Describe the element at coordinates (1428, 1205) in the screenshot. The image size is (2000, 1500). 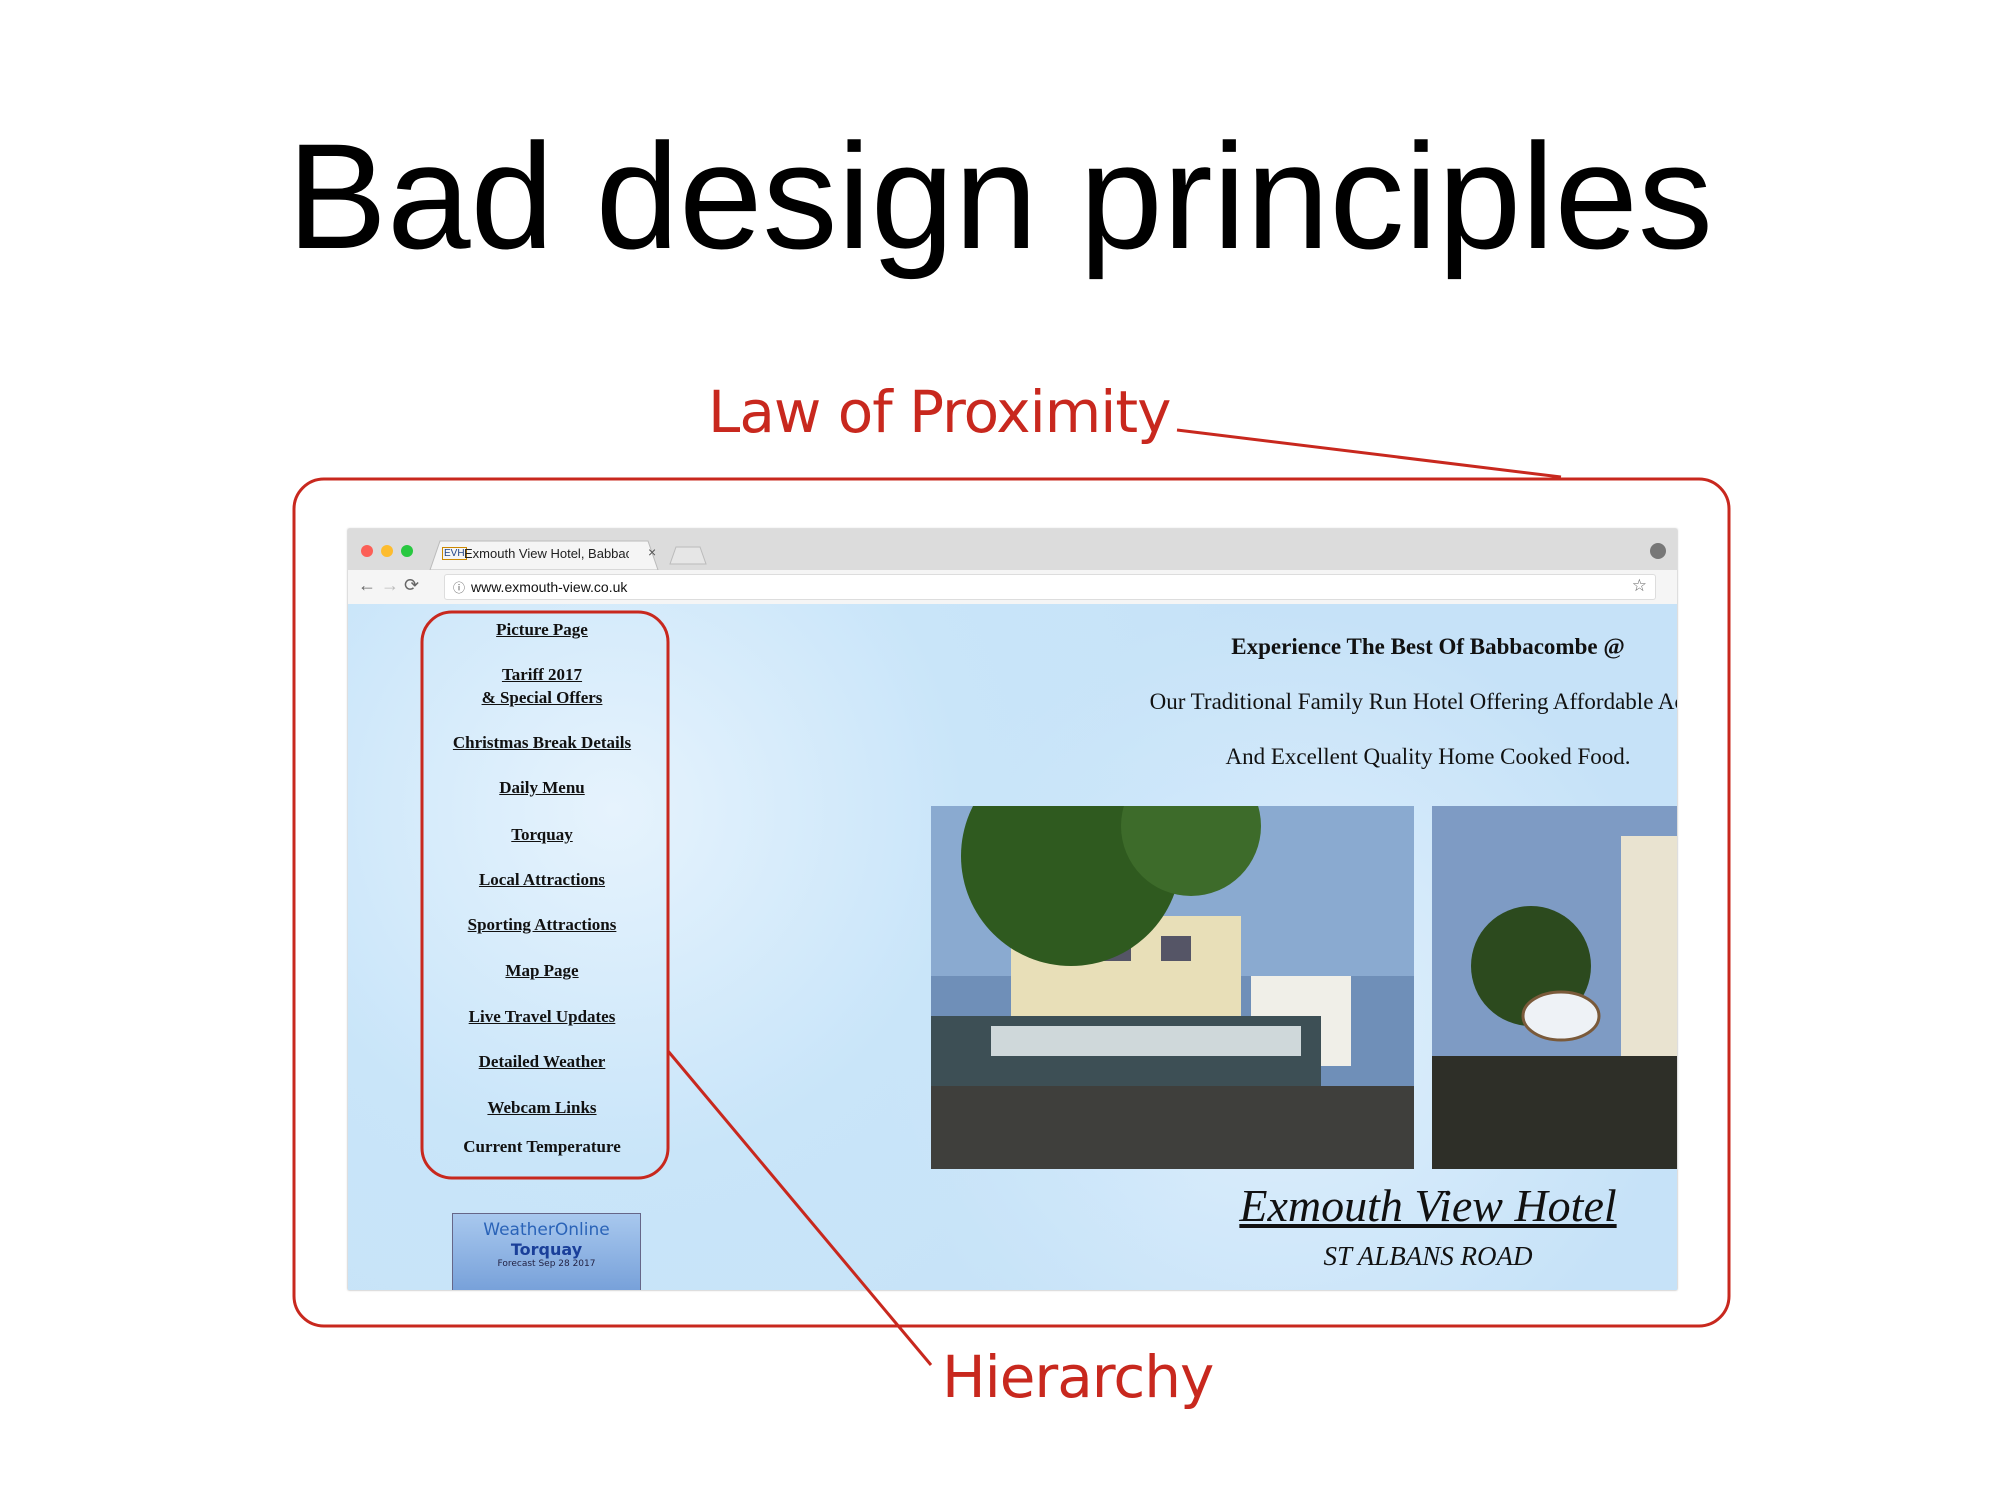
I see `hotel-name: Exmouth View Hotel` at that location.